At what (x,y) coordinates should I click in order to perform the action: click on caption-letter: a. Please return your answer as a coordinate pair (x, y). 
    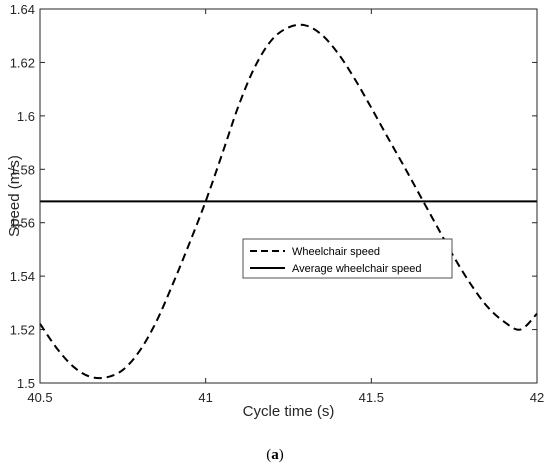
    Looking at the image, I should click on (275, 455).